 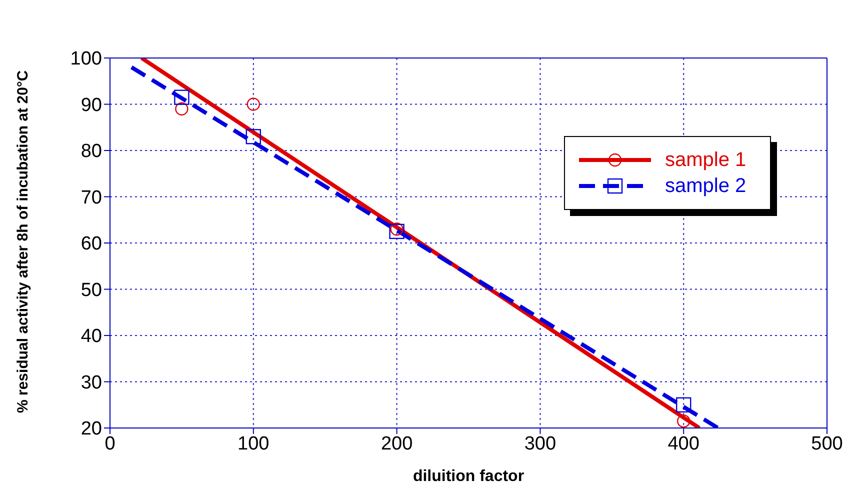 I want to click on y-tick-label: 70, so click(x=91, y=197).